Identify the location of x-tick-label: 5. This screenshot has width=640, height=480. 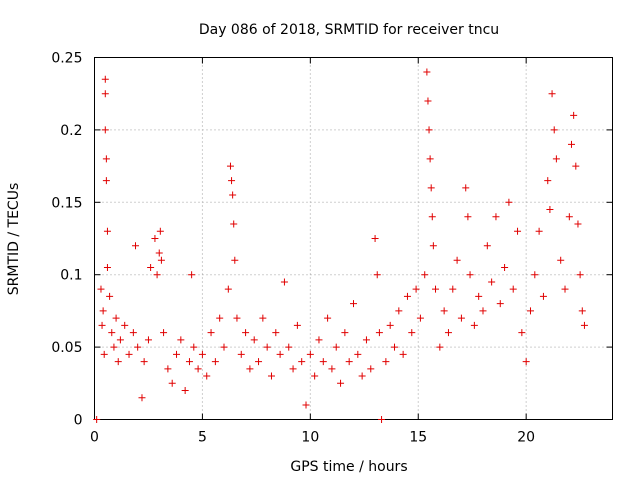
(202, 438).